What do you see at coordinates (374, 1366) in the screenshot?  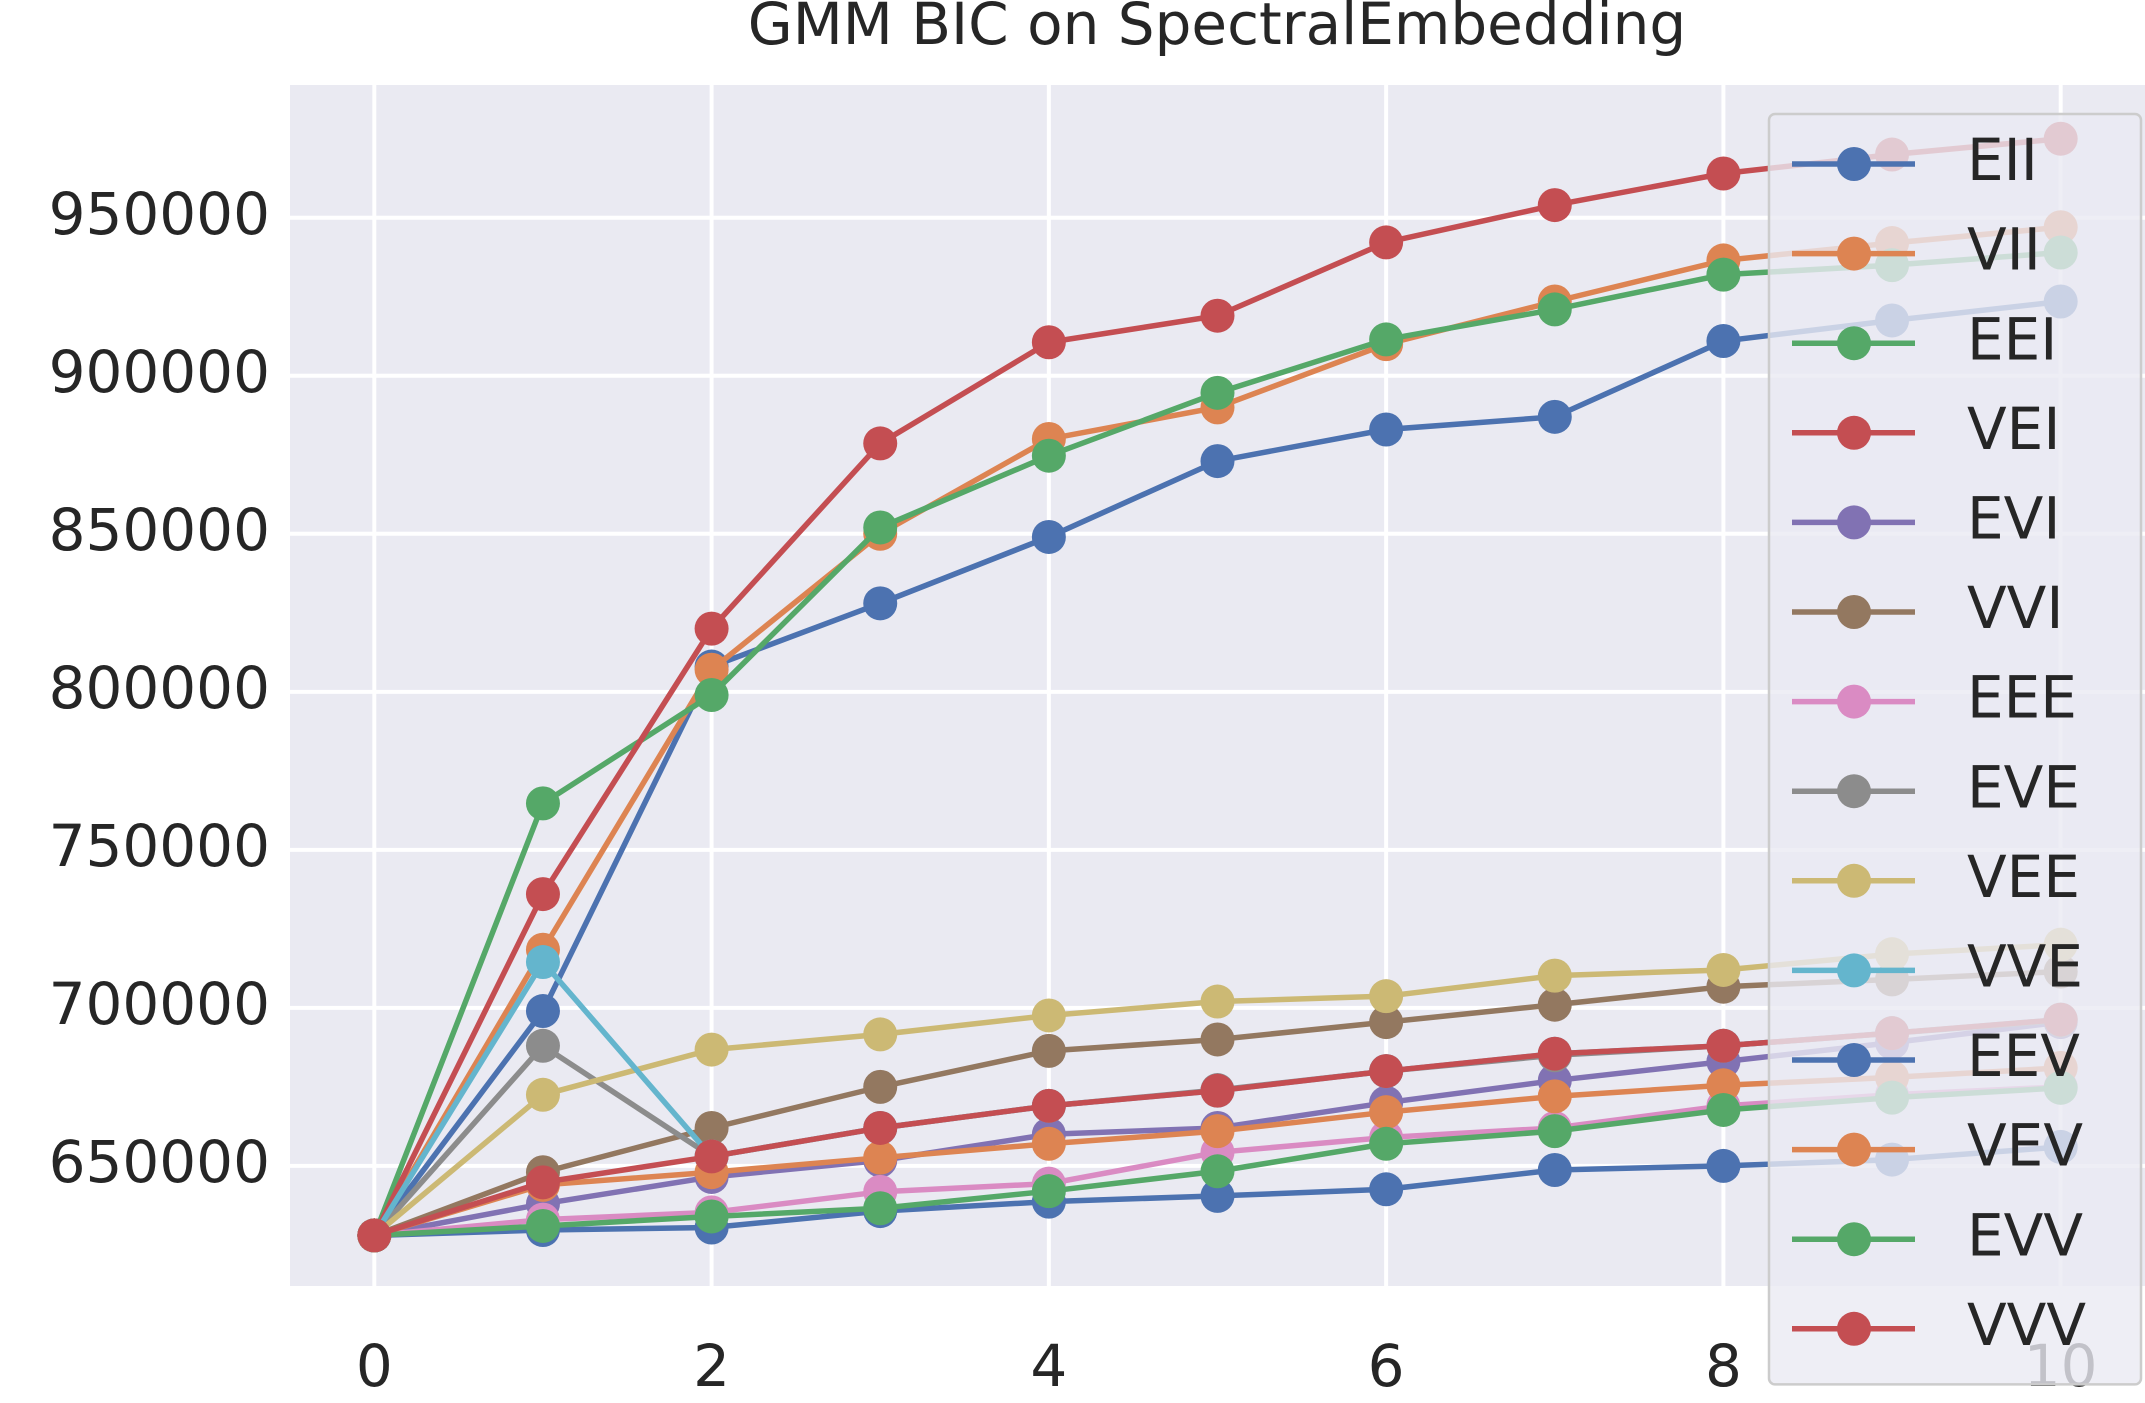 I see `x-tick-label: 0` at bounding box center [374, 1366].